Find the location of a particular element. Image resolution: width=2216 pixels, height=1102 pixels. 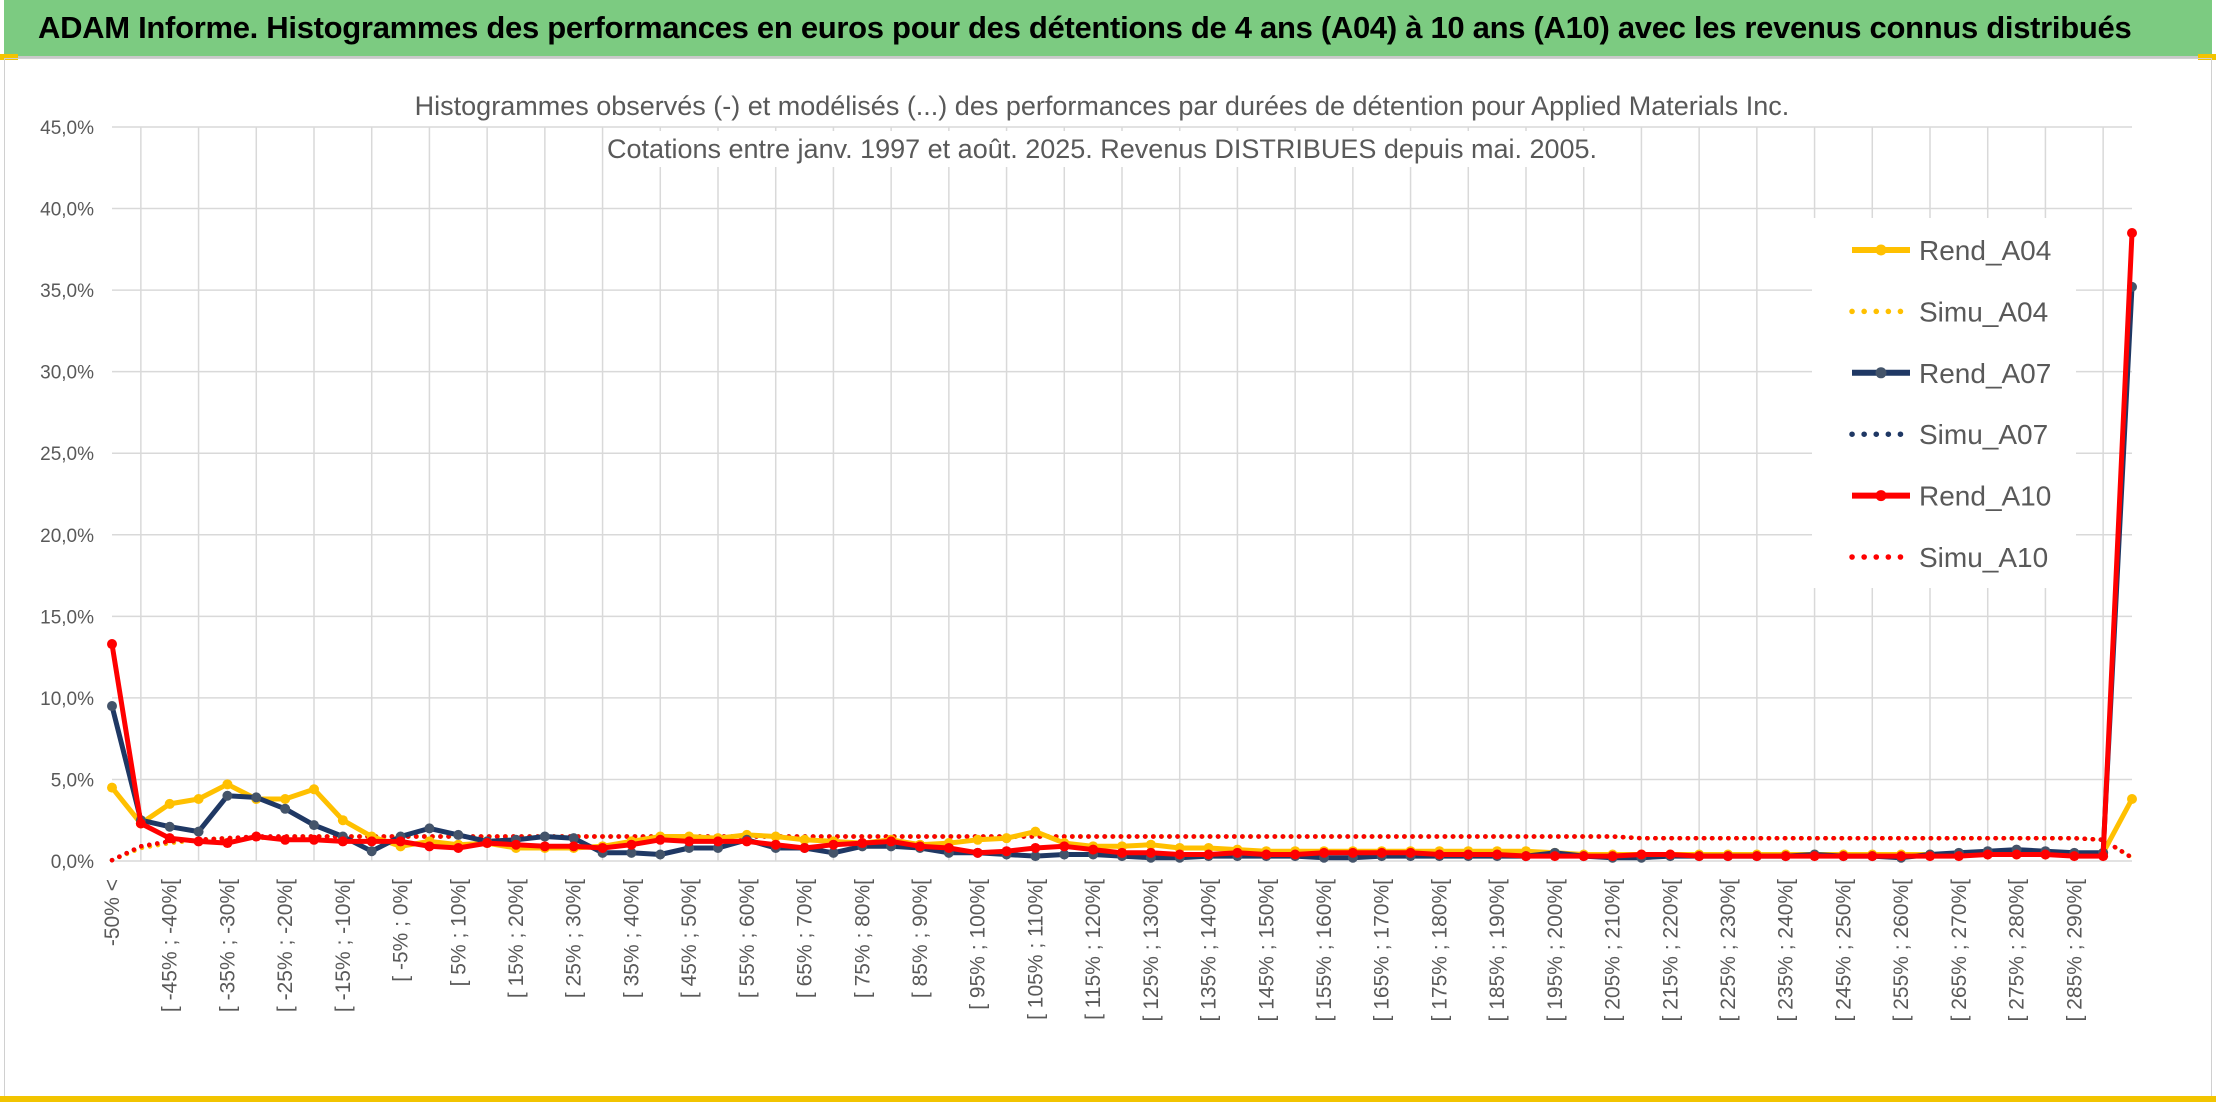

x-tick-label: [ -35% ; -30%[ is located at coordinates (227, 945).